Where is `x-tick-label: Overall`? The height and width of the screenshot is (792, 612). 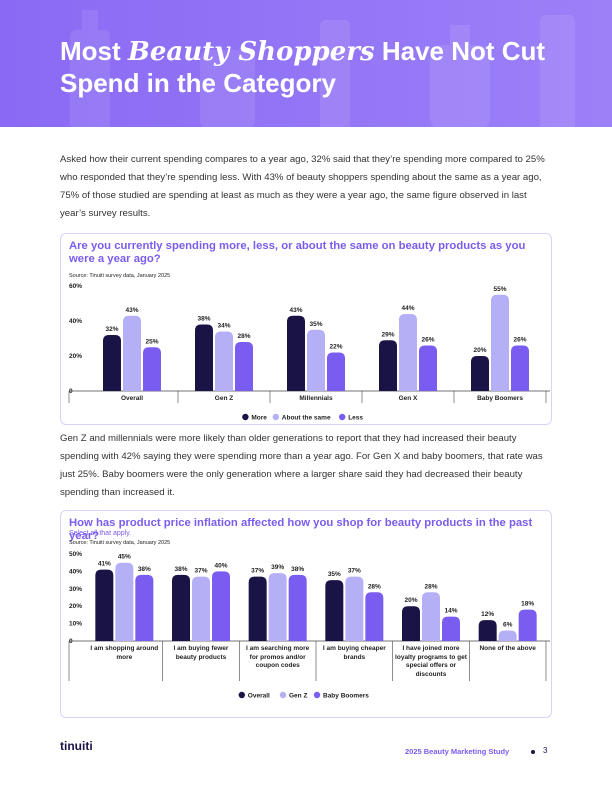 x-tick-label: Overall is located at coordinates (132, 398).